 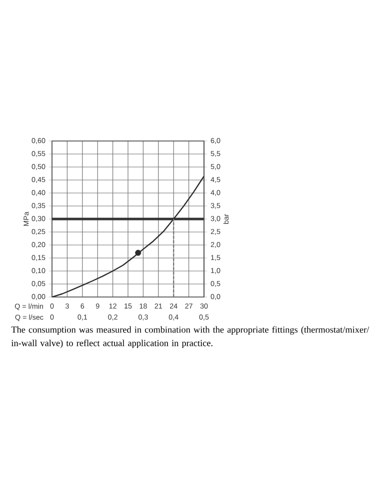 I want to click on line-series, so click(x=128, y=236).